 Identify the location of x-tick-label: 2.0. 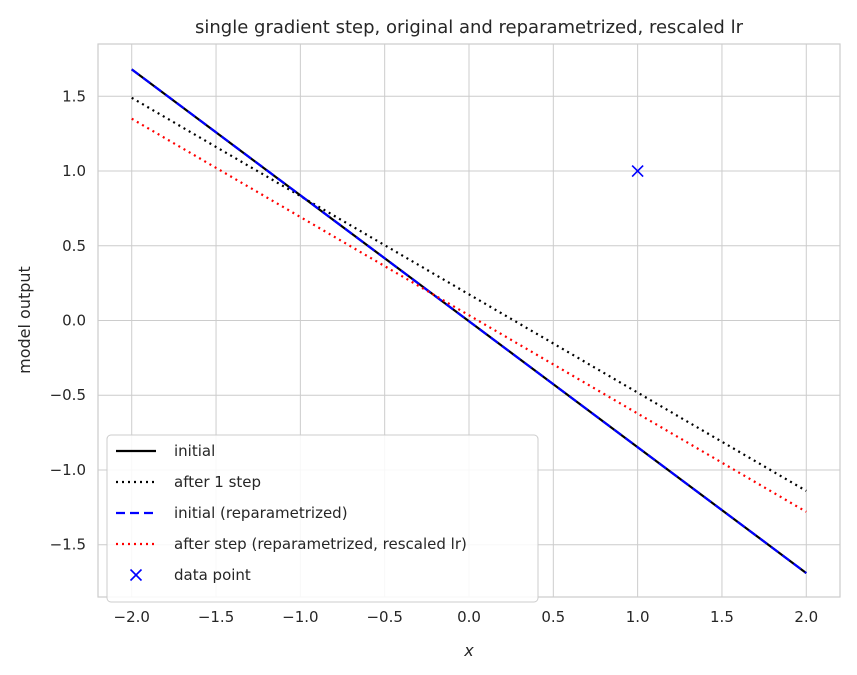
(806, 617).